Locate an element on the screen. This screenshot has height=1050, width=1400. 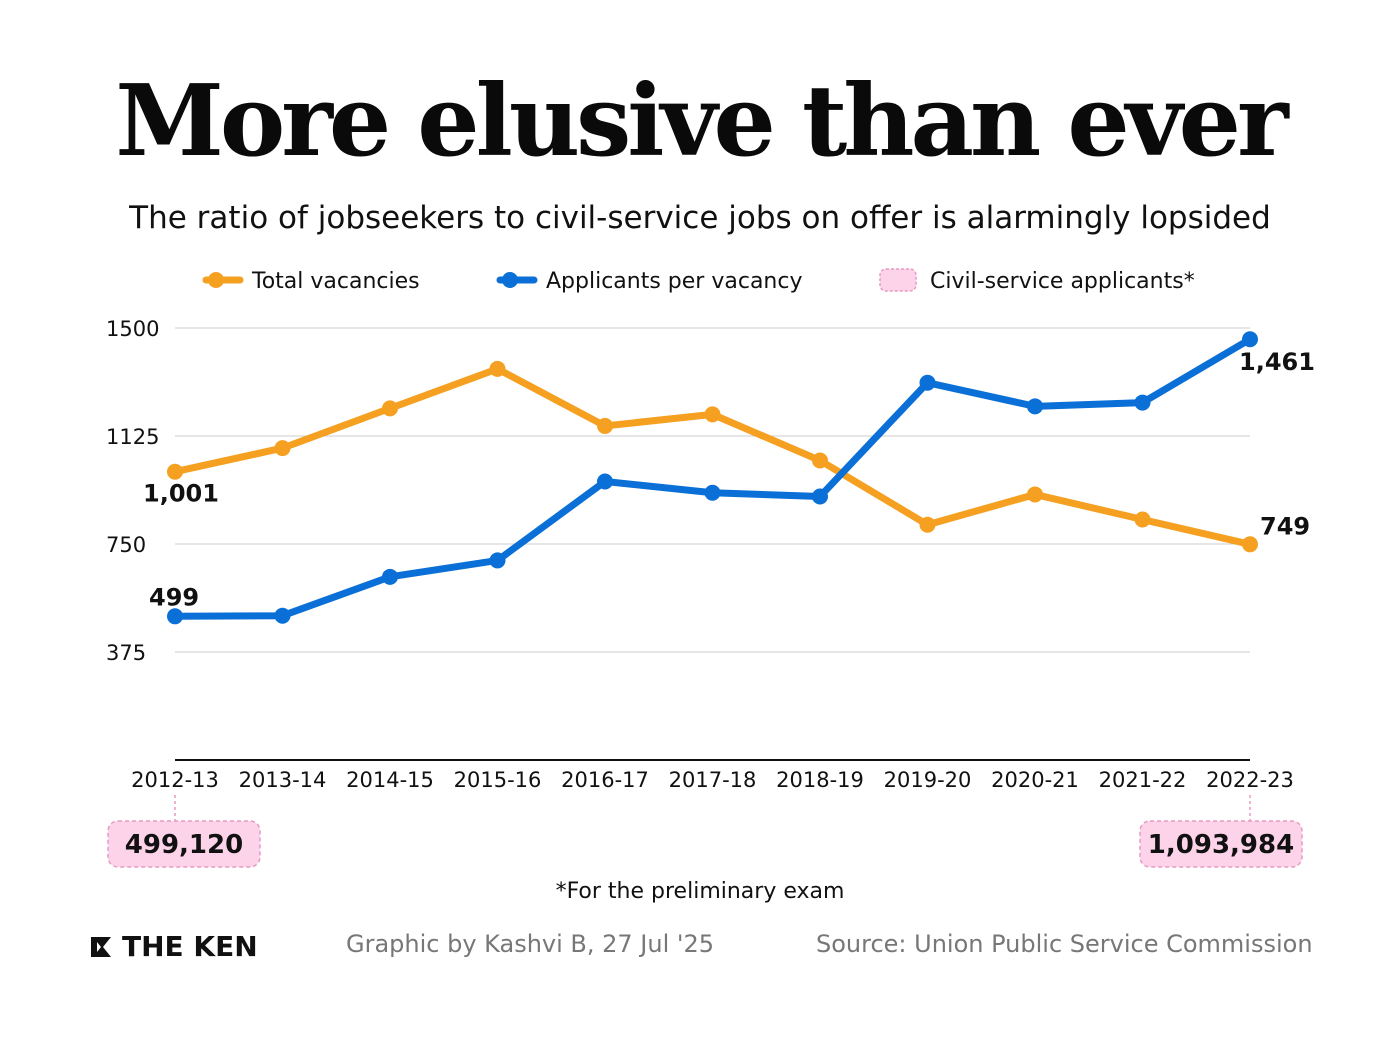
x-tick-label: 2012-13 is located at coordinates (175, 780).